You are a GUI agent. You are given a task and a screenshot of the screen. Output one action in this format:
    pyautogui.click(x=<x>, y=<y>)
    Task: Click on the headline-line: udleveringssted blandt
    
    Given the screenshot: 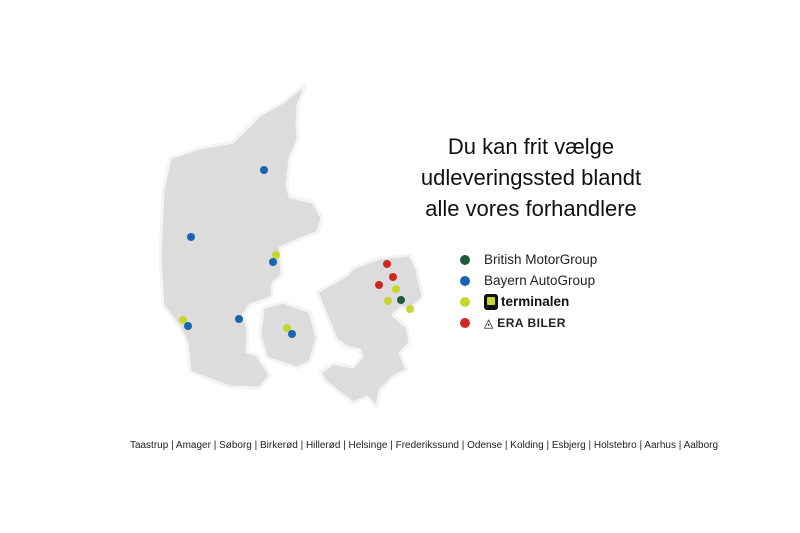 What is the action you would take?
    pyautogui.click(x=531, y=177)
    